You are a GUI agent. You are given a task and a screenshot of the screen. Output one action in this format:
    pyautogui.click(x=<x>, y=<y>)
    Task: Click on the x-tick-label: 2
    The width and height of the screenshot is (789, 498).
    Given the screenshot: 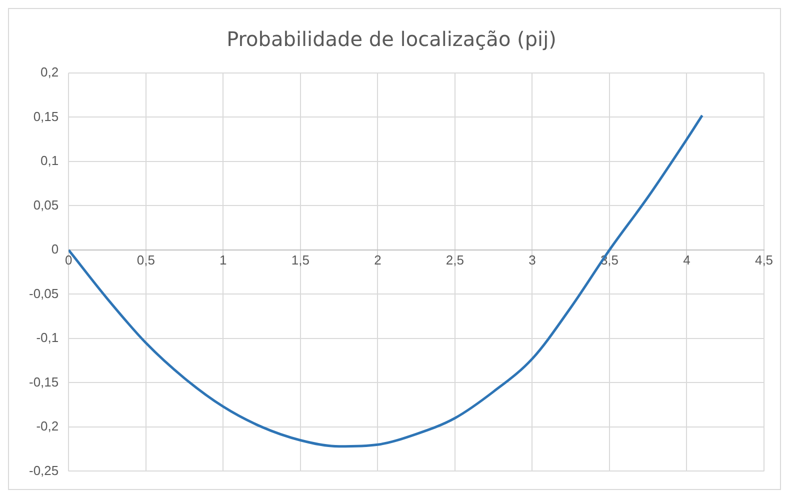 What is the action you would take?
    pyautogui.click(x=378, y=260)
    